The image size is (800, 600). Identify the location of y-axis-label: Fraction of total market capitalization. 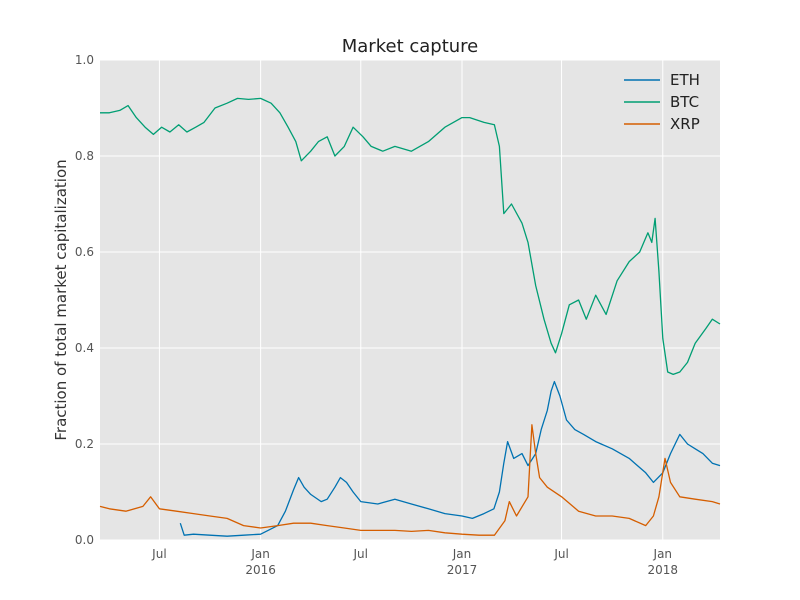
(61, 299).